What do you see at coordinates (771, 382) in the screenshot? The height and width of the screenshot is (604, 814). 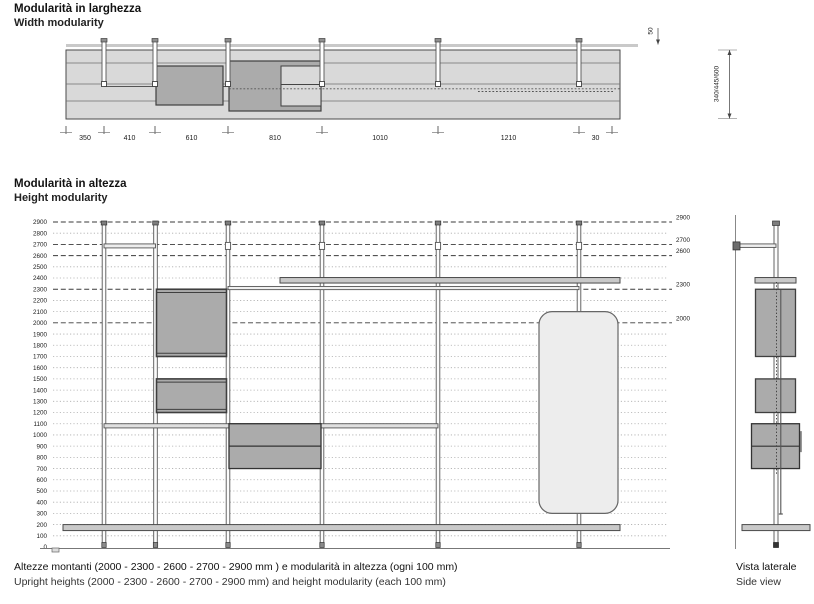 I see `side-view` at bounding box center [771, 382].